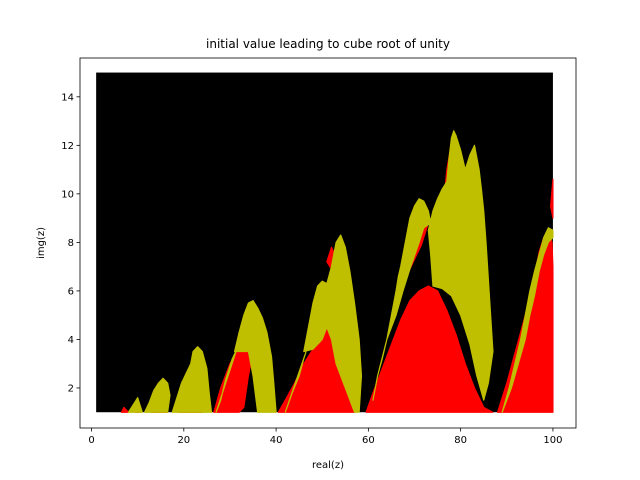 The image size is (640, 480). Describe the element at coordinates (368, 440) in the screenshot. I see `x-tick-label: 60` at that location.